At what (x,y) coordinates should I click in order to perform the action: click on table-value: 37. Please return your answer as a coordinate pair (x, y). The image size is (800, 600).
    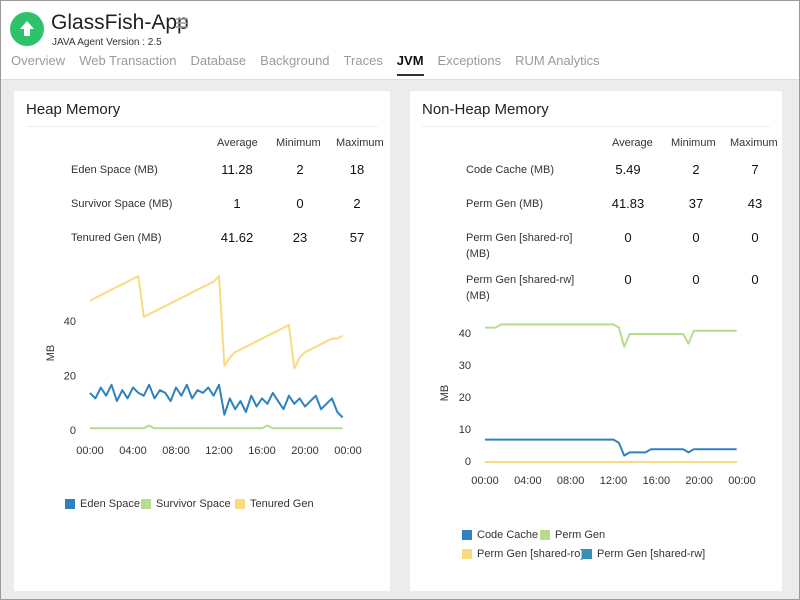
    Looking at the image, I should click on (696, 203).